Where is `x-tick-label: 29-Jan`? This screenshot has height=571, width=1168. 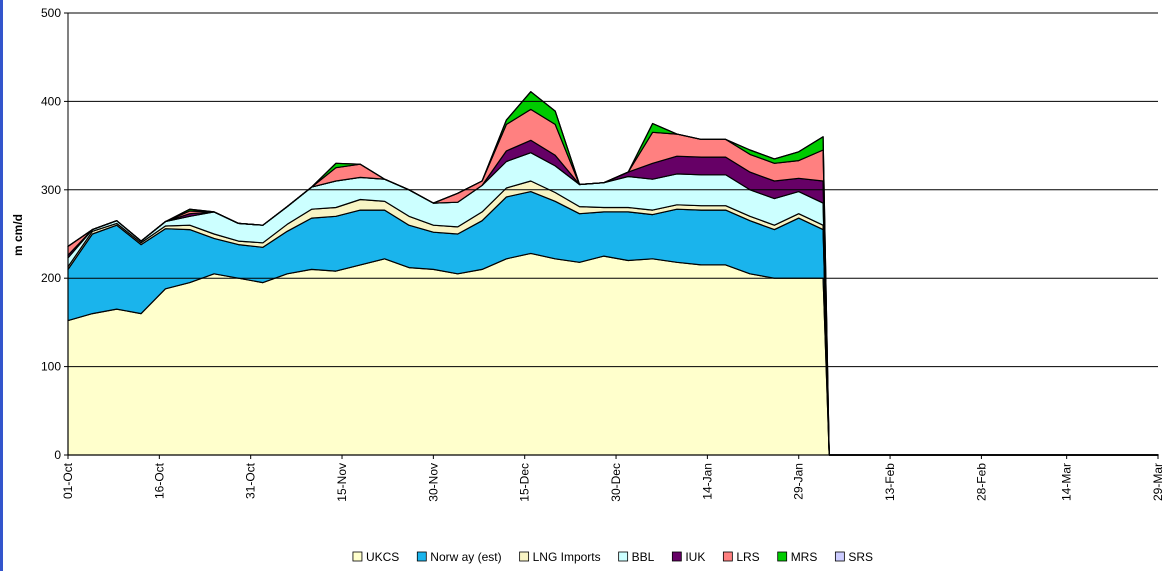 x-tick-label: 29-Jan is located at coordinates (799, 481).